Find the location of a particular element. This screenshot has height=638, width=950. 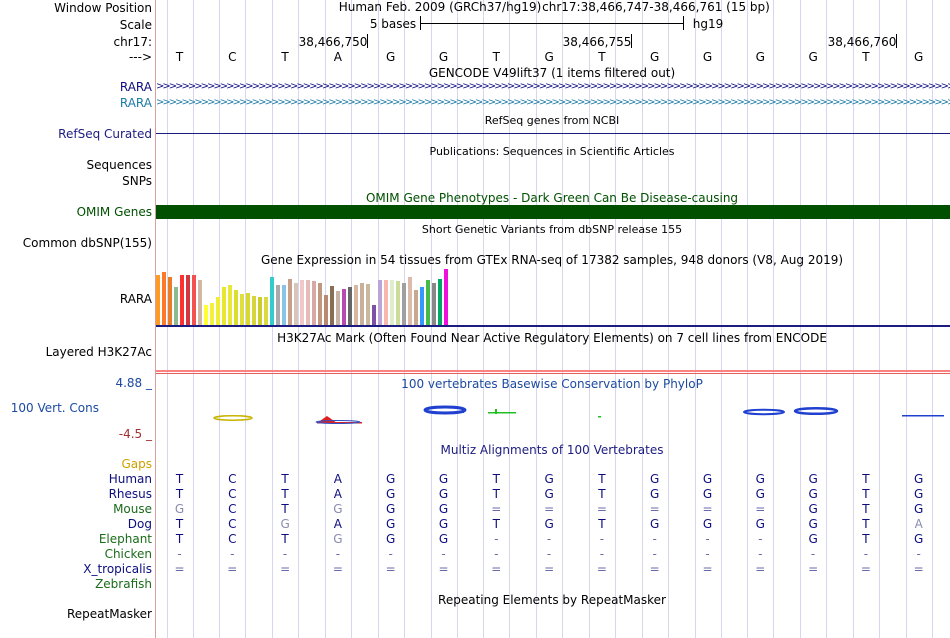

multiz-track-title: Multiz Alignments of 100 Vertebrates is located at coordinates (552, 450).